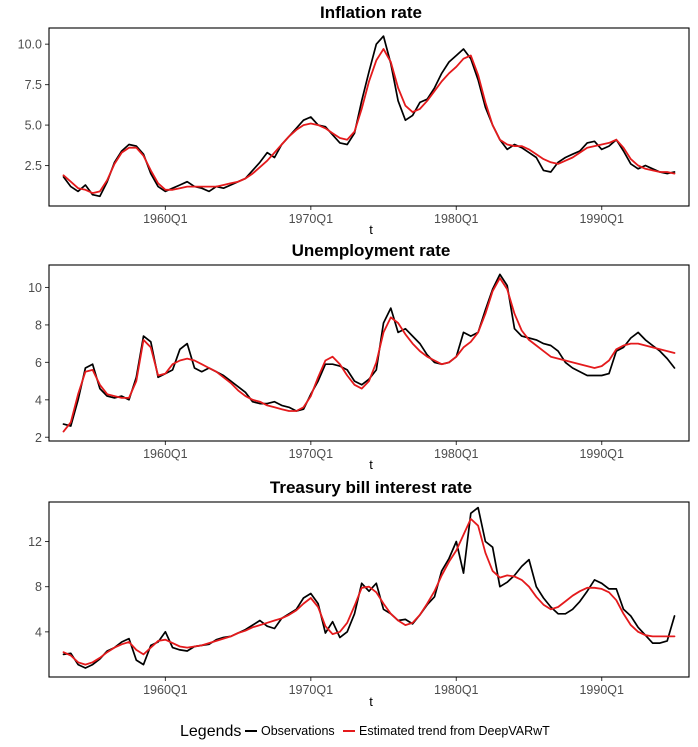 The image size is (698, 747). Describe the element at coordinates (601, 454) in the screenshot. I see `panel-unemployment-x-tick-label: 1990Q1` at that location.